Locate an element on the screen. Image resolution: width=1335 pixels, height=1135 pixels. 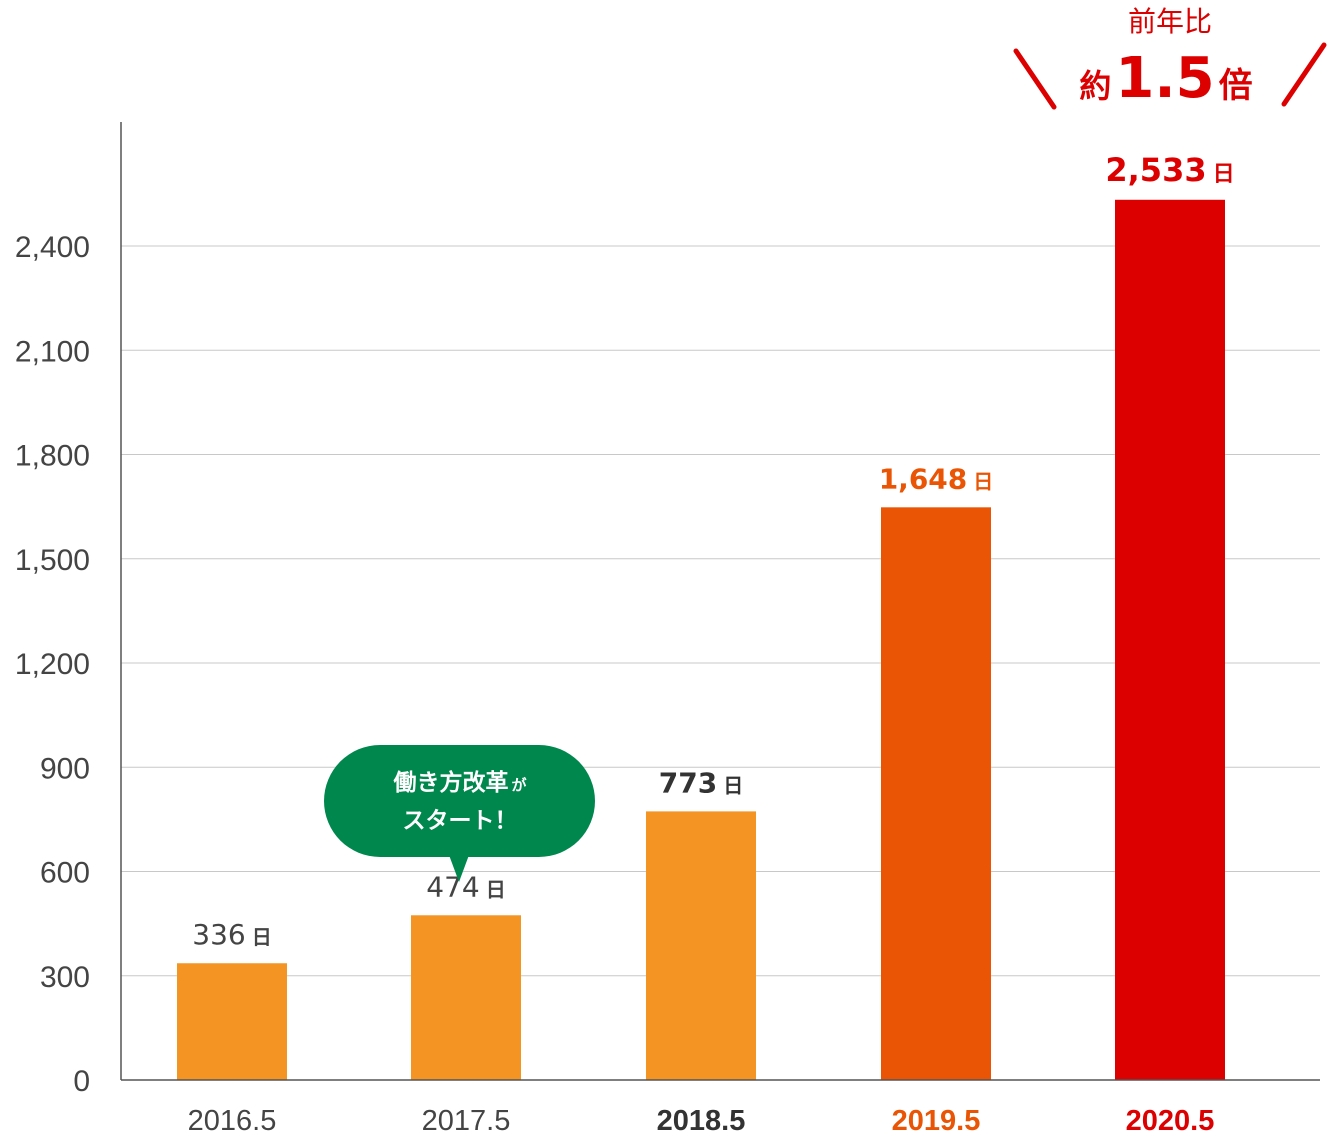
y-tick-label: 0 is located at coordinates (81, 1081).